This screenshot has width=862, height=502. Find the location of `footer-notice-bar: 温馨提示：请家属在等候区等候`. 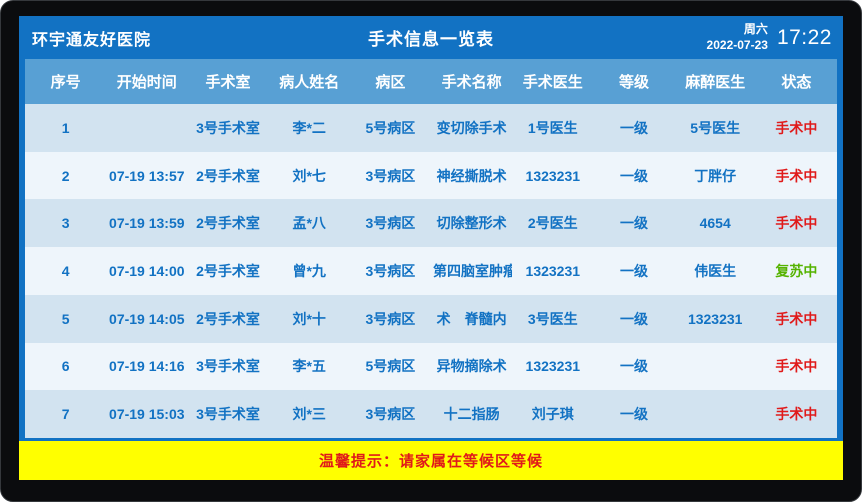

footer-notice-bar: 温馨提示：请家属在等候区等候 is located at coordinates (431, 460).